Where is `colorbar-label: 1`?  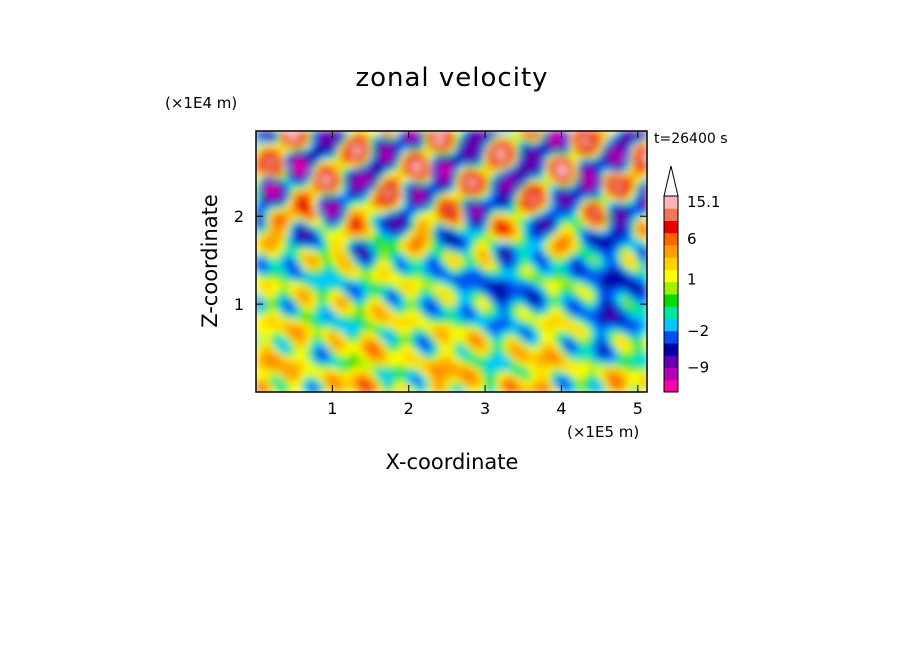 colorbar-label: 1 is located at coordinates (692, 279).